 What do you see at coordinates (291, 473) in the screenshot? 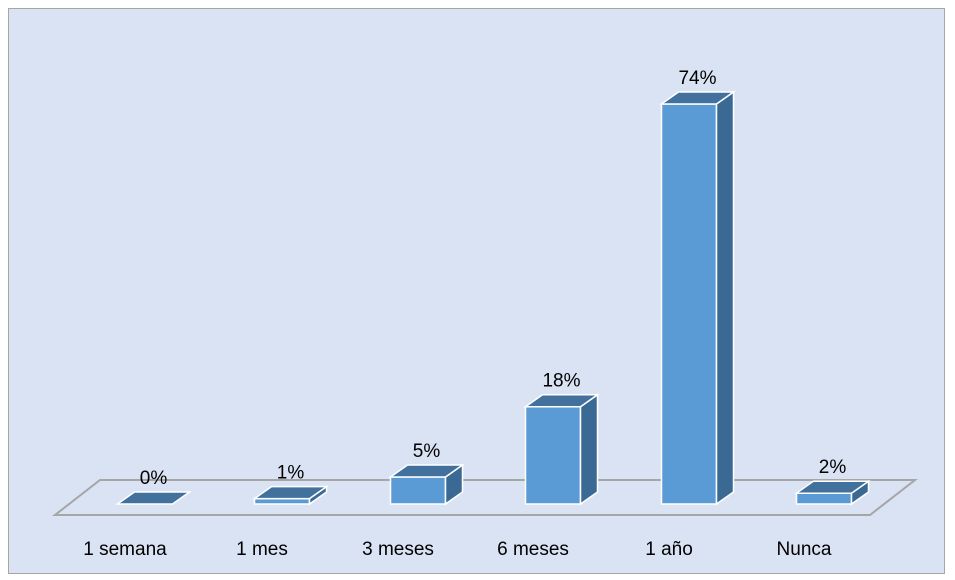
I see `data-label-1: 1%` at bounding box center [291, 473].